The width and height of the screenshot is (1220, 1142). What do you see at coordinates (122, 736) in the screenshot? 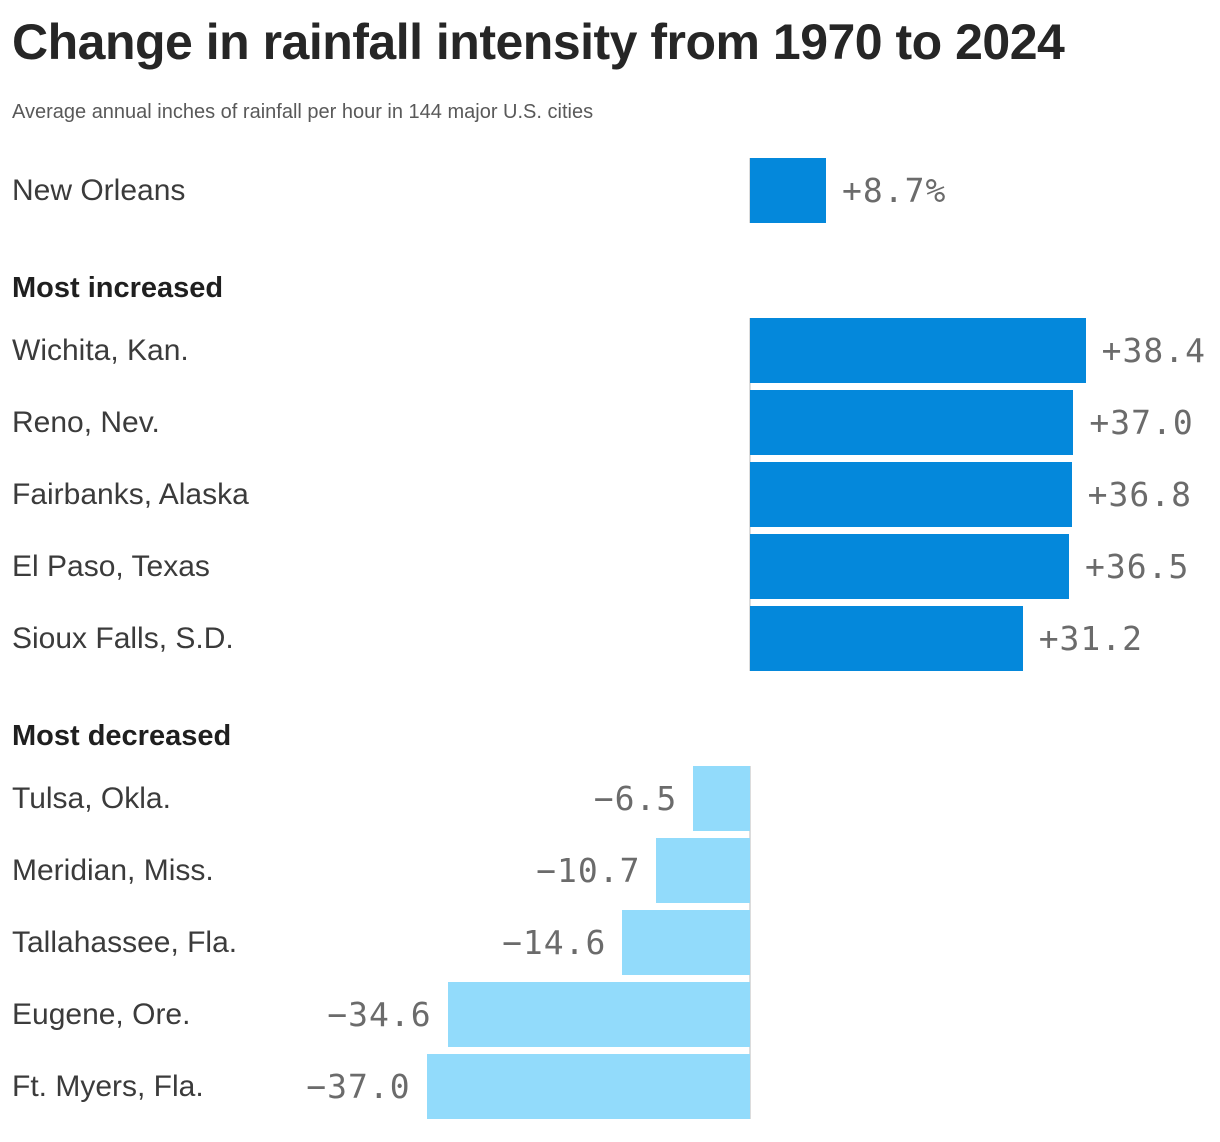
I see `heading-most-decreased: Most decreased` at bounding box center [122, 736].